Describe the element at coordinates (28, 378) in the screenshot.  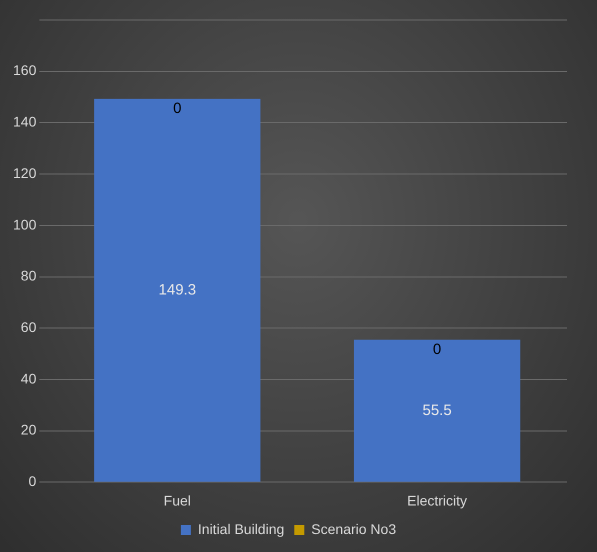
I see `y-tick-label: 40` at that location.